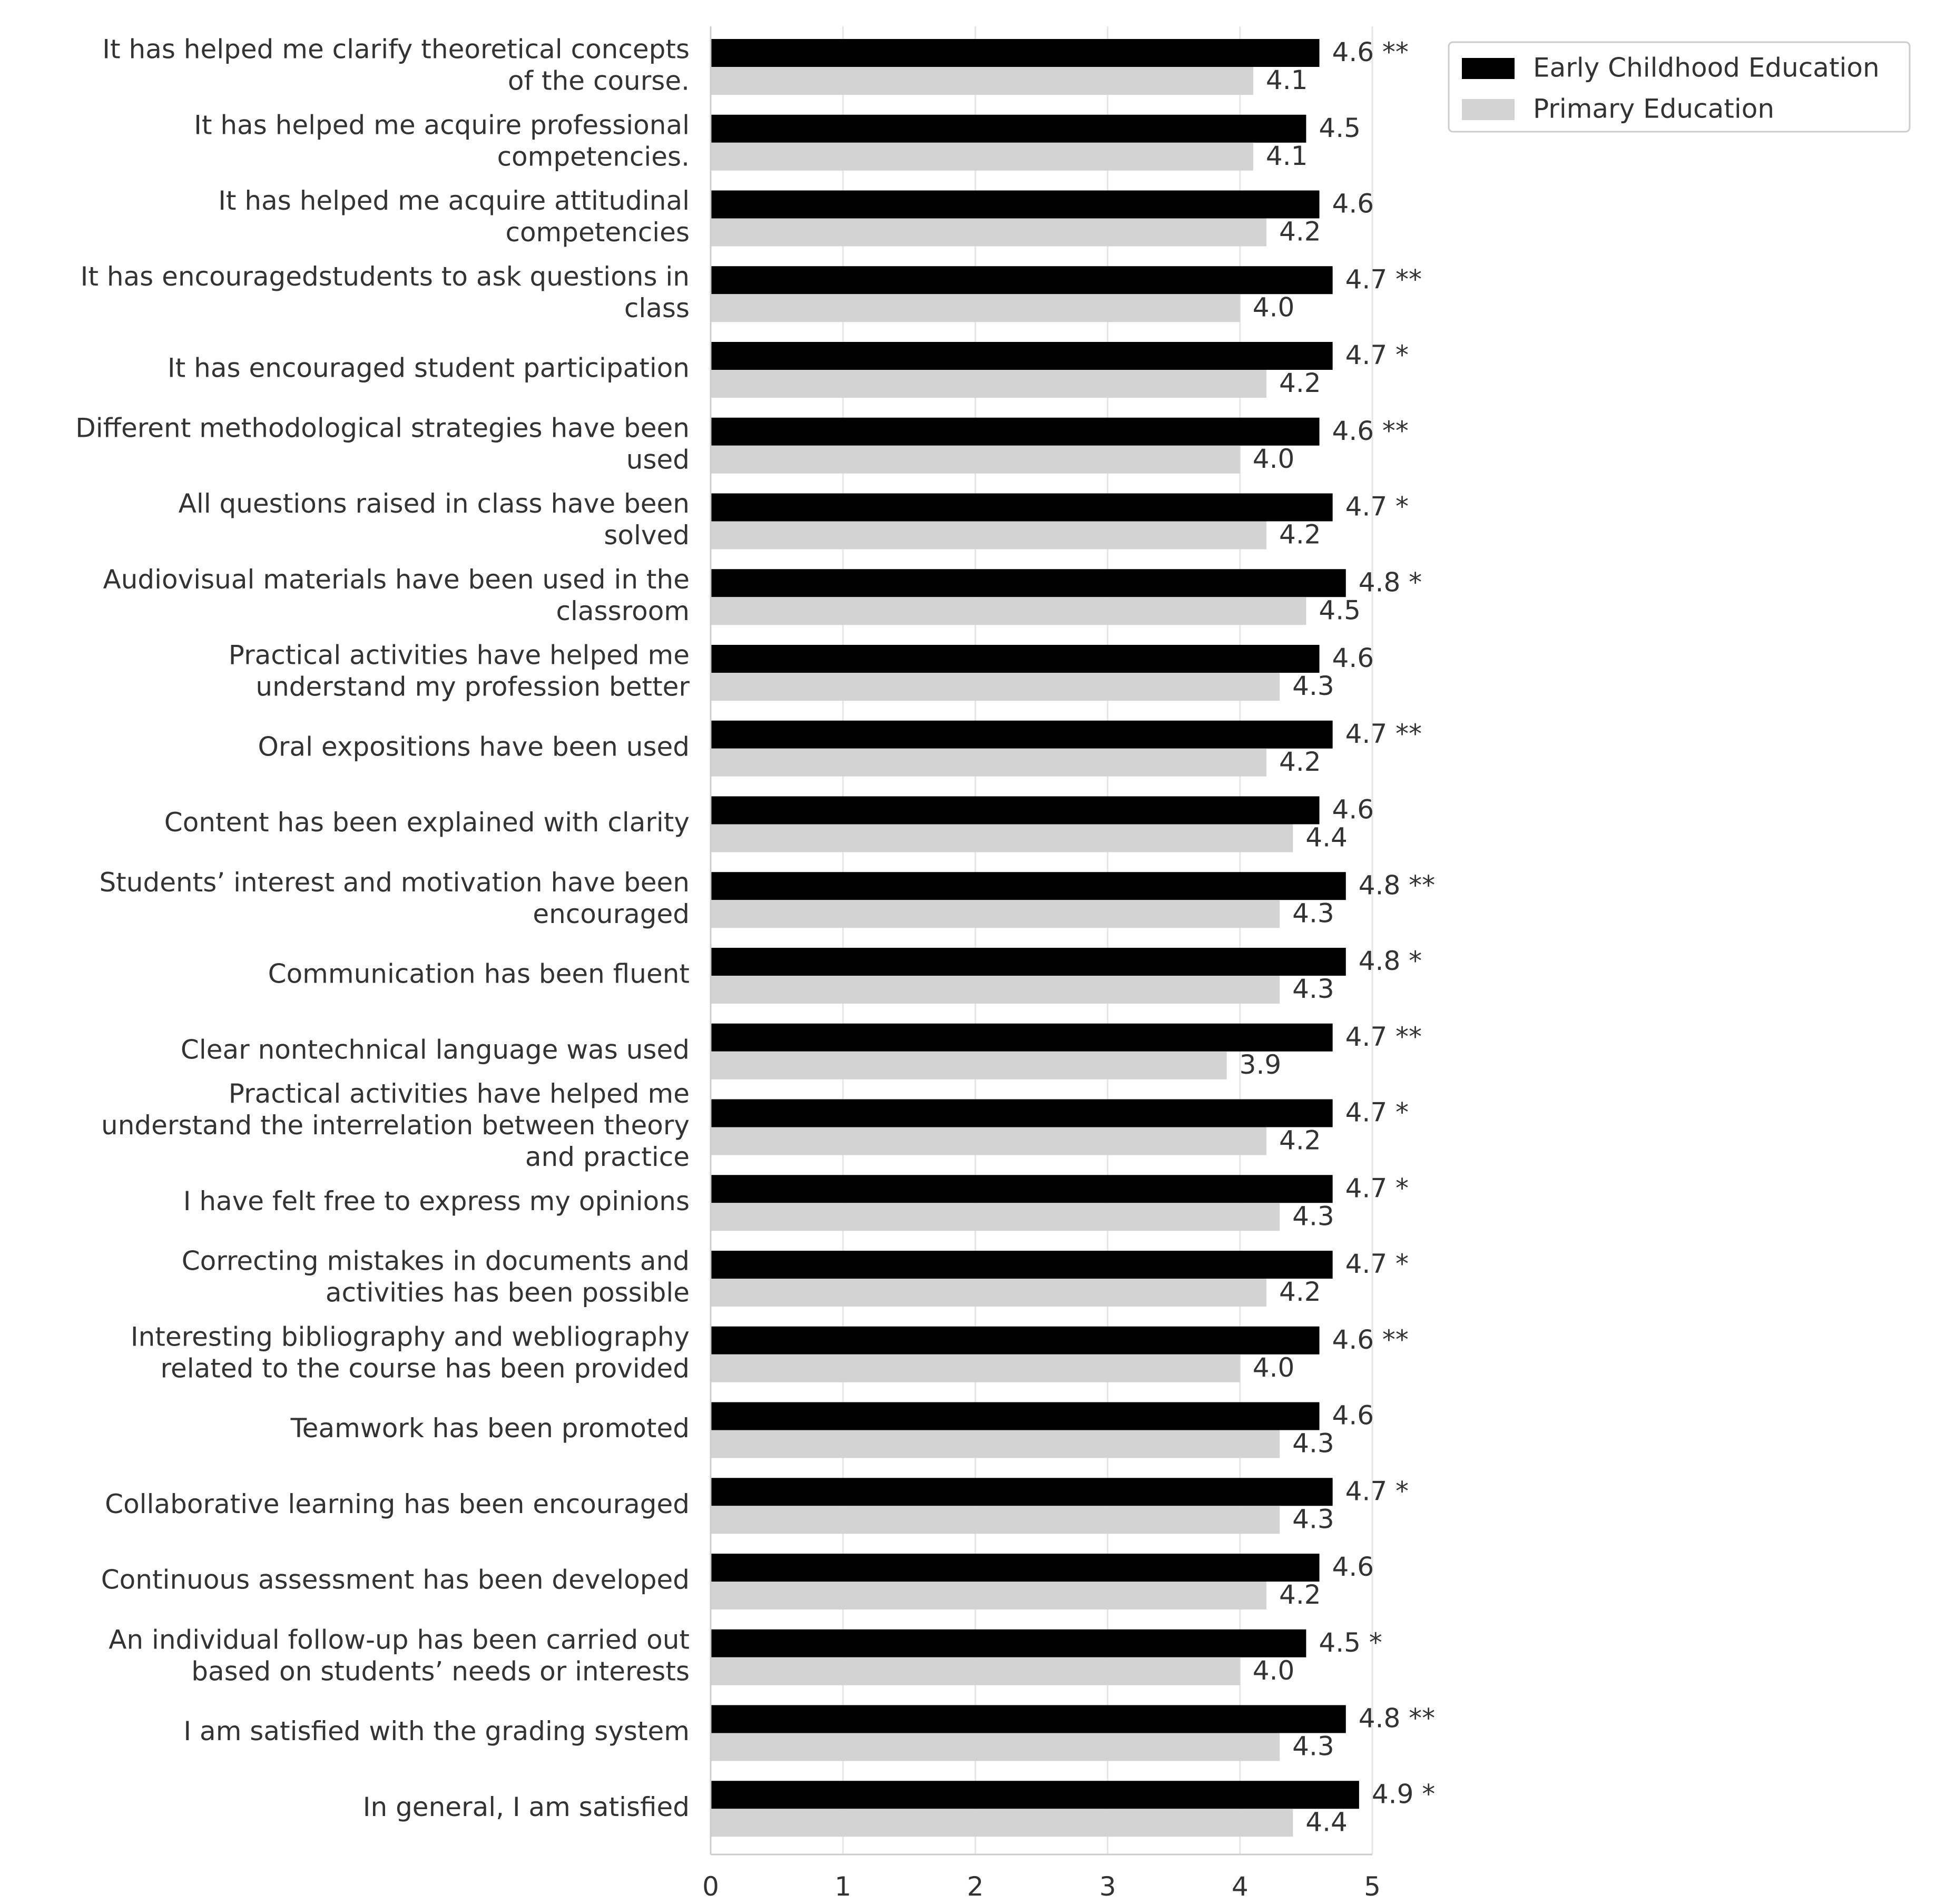 The image size is (1936, 1904). Describe the element at coordinates (1707, 68) in the screenshot. I see `legend-label: Early Childhood Education` at that location.